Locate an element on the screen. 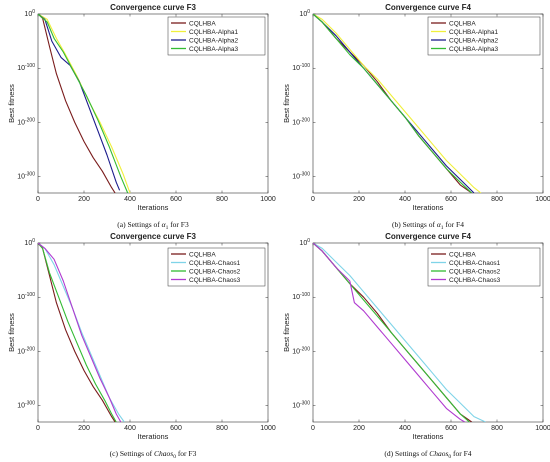 The width and height of the screenshot is (550, 462). panel-caption: (c) Settings of Chaos0 for F3 is located at coordinates (153, 454).